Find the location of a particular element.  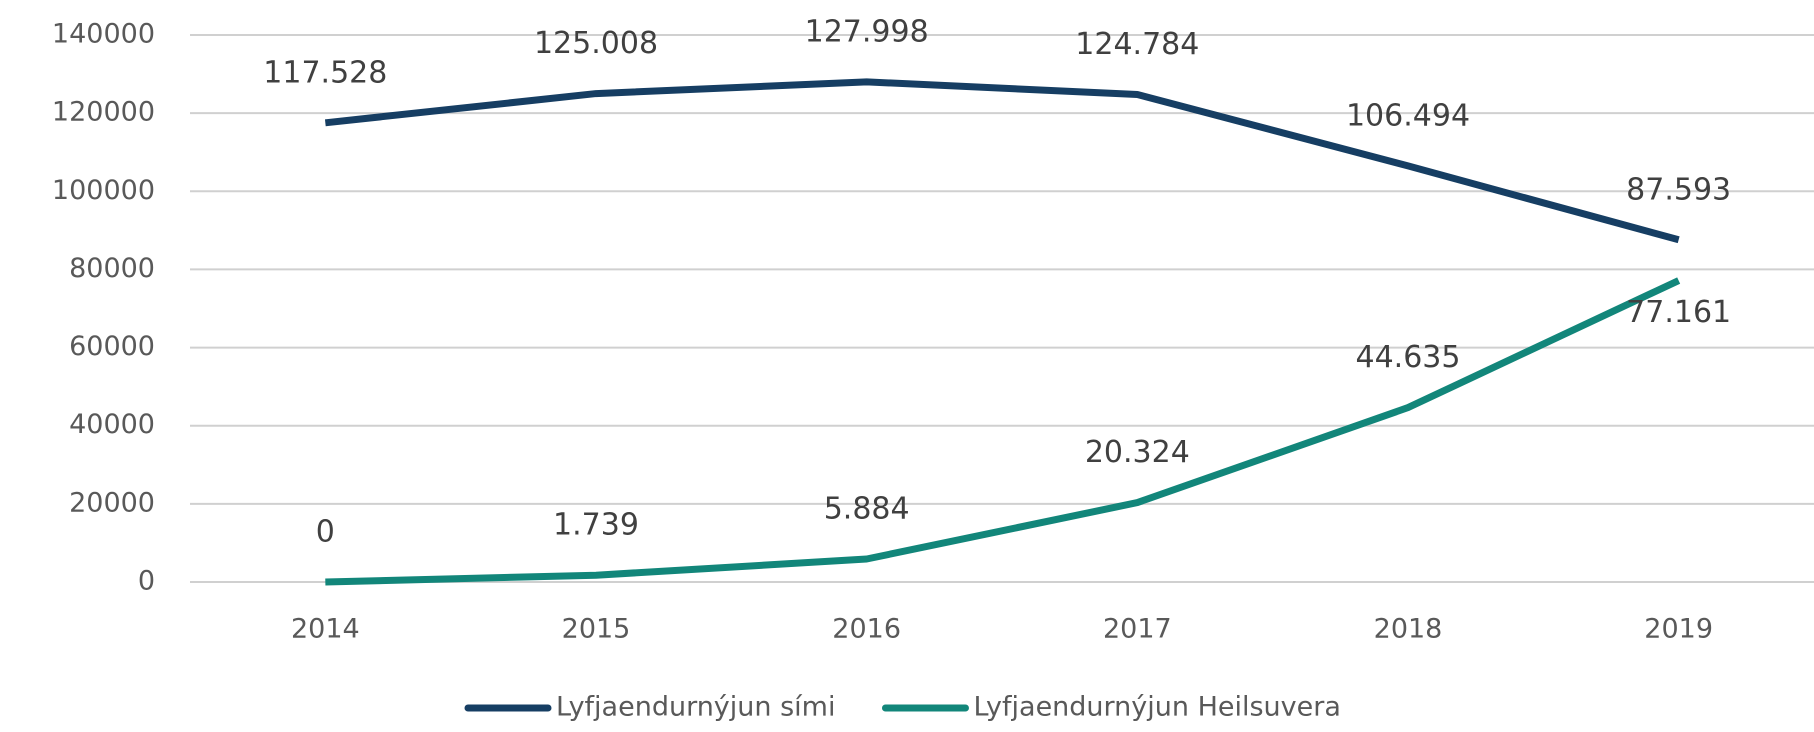

data-label: 87.593 is located at coordinates (1678, 189).